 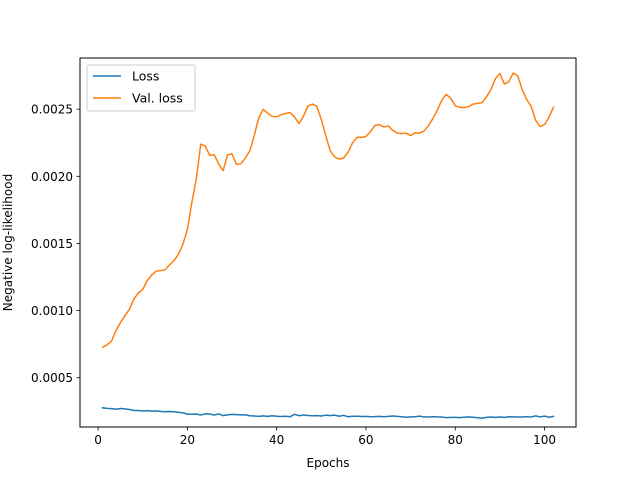 I want to click on y-axis-ticks: 0.0005 0.0010 0.0015 0.0020 0.0025, so click(x=55, y=244).